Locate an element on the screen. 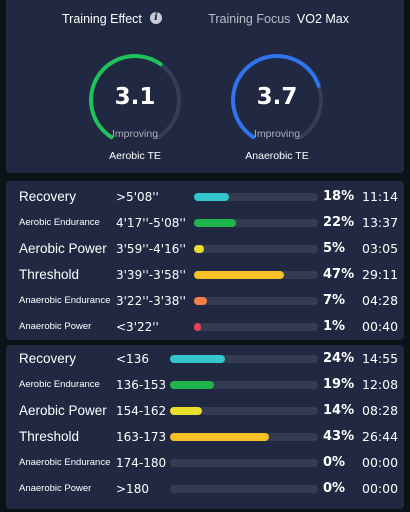  zone-range: 3'59''-4'16'' is located at coordinates (151, 249).